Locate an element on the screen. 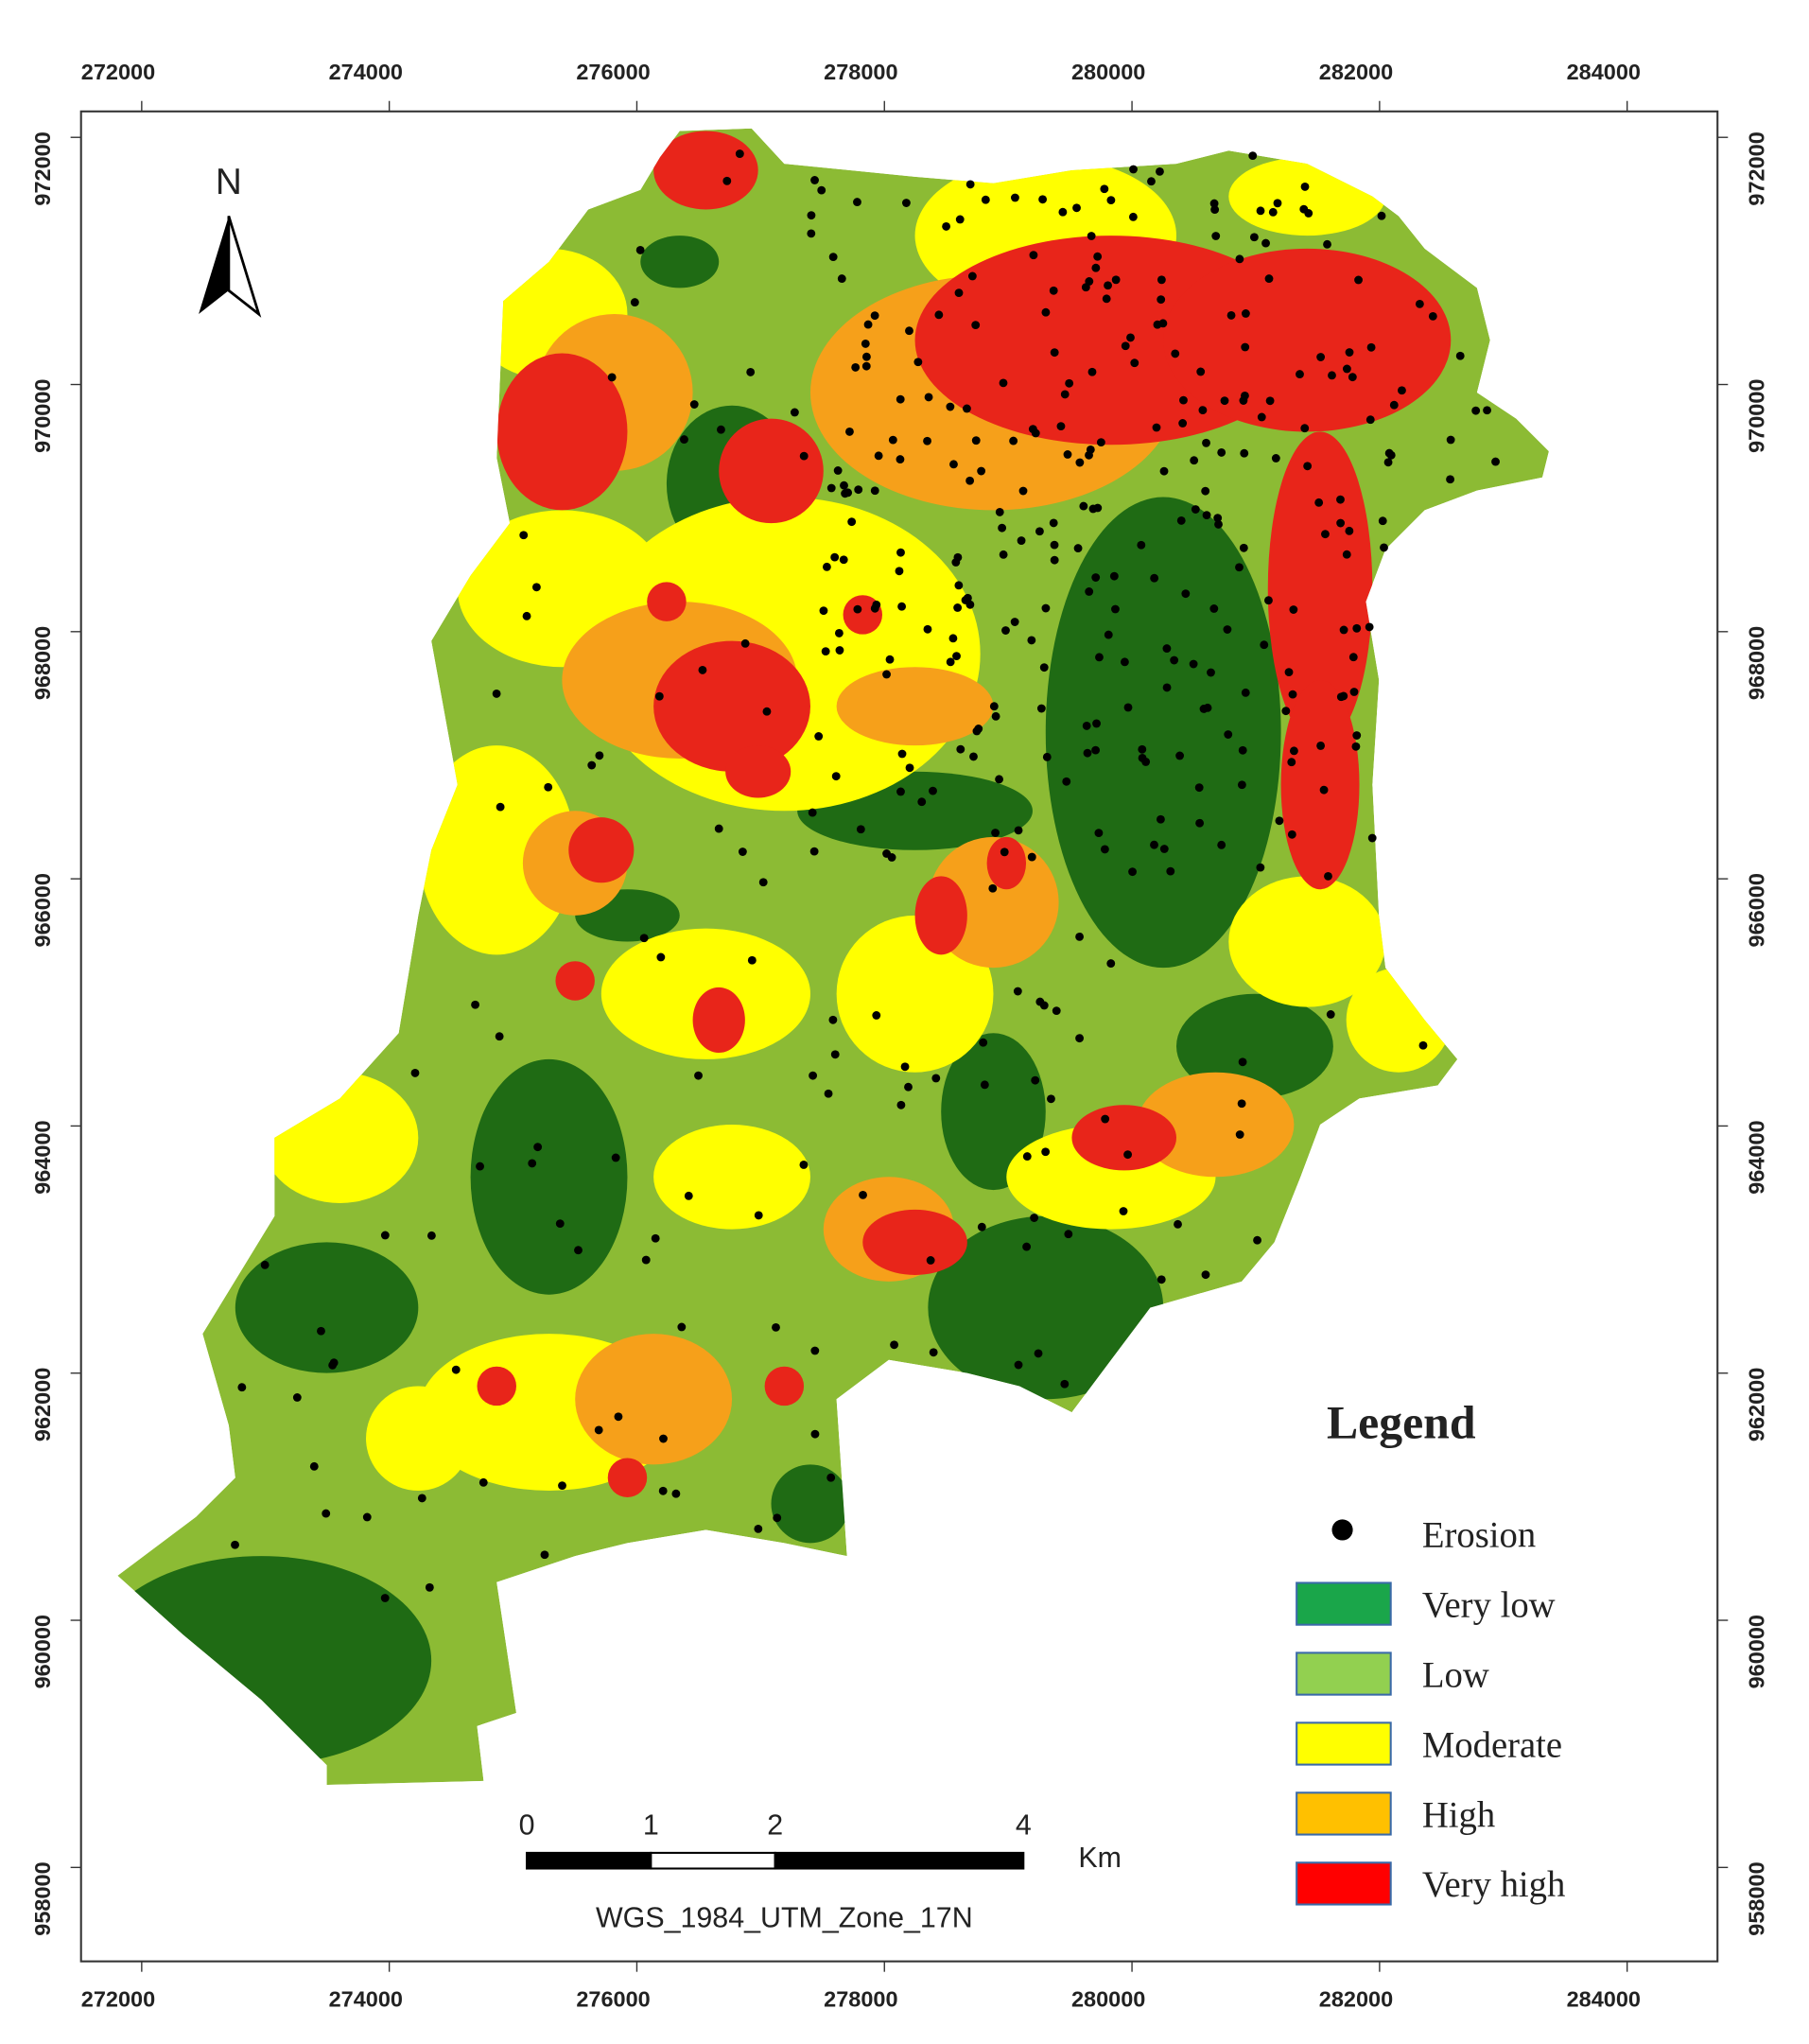 The width and height of the screenshot is (1809, 2044). scale-label: 1 is located at coordinates (651, 1824).